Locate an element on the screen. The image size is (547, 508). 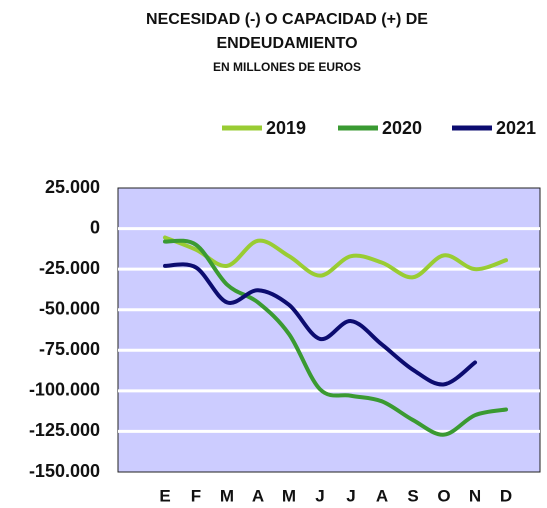
chart-title: ENDEUDAMIENTO is located at coordinates (286, 43).